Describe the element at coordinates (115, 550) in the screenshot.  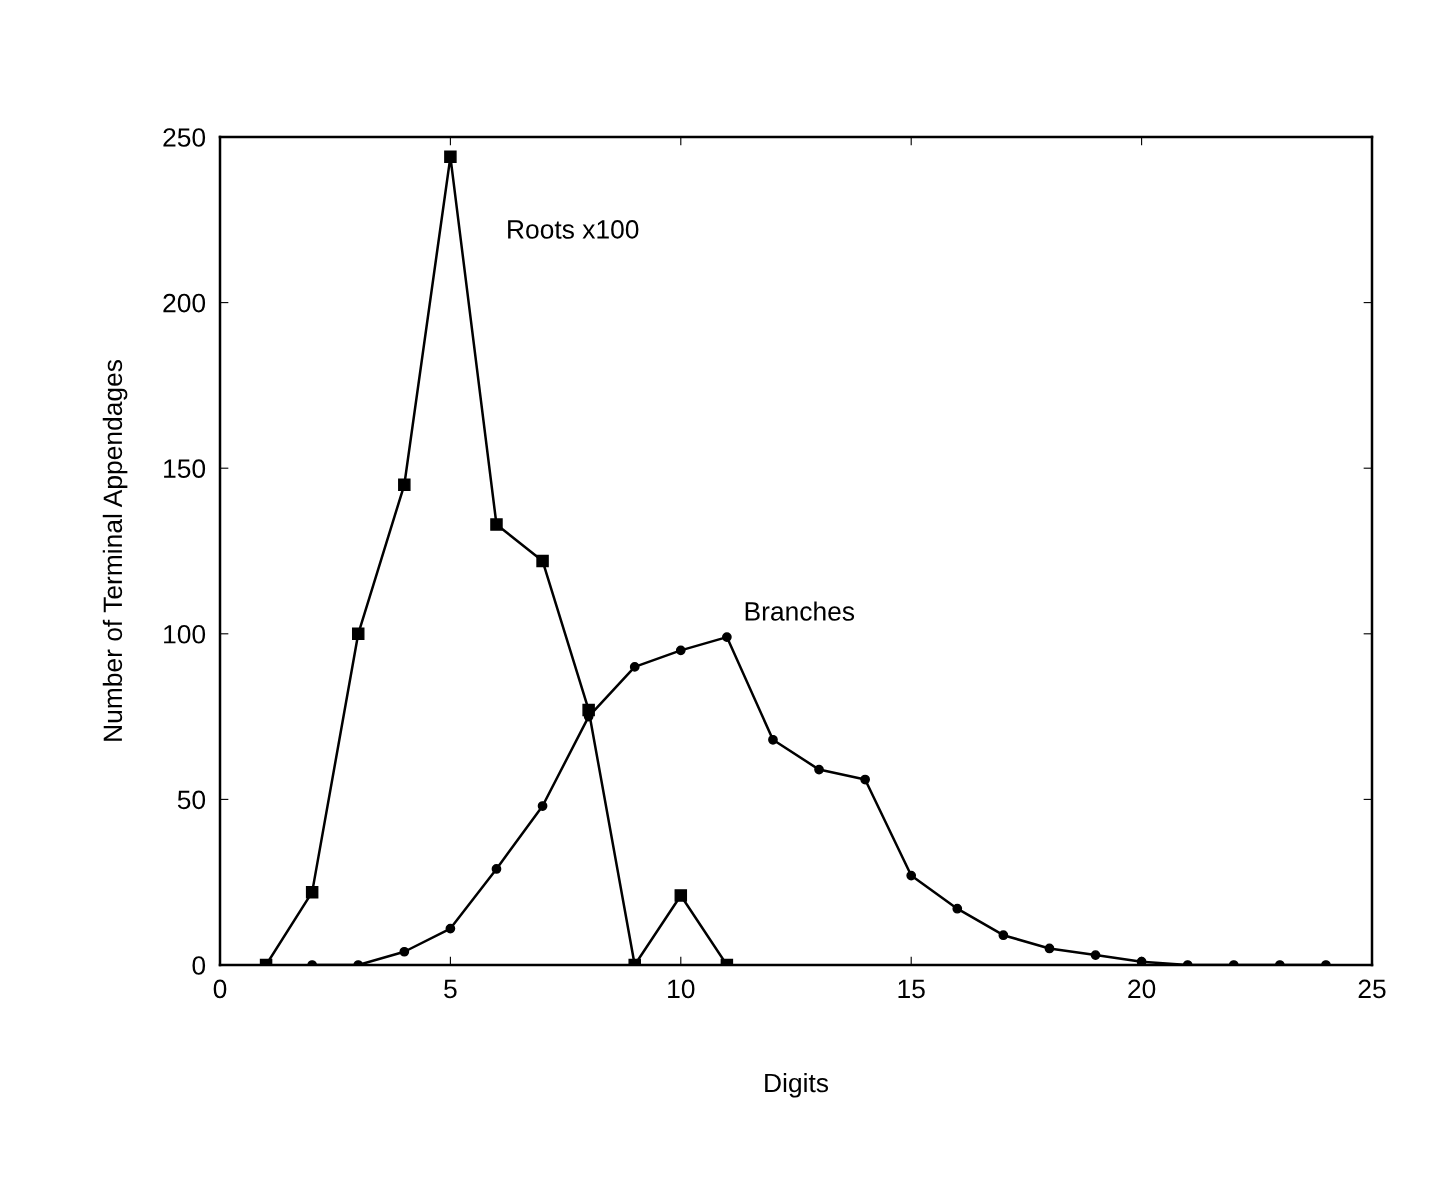
I see `y-axis-title: Number of Terminal Appendages` at that location.